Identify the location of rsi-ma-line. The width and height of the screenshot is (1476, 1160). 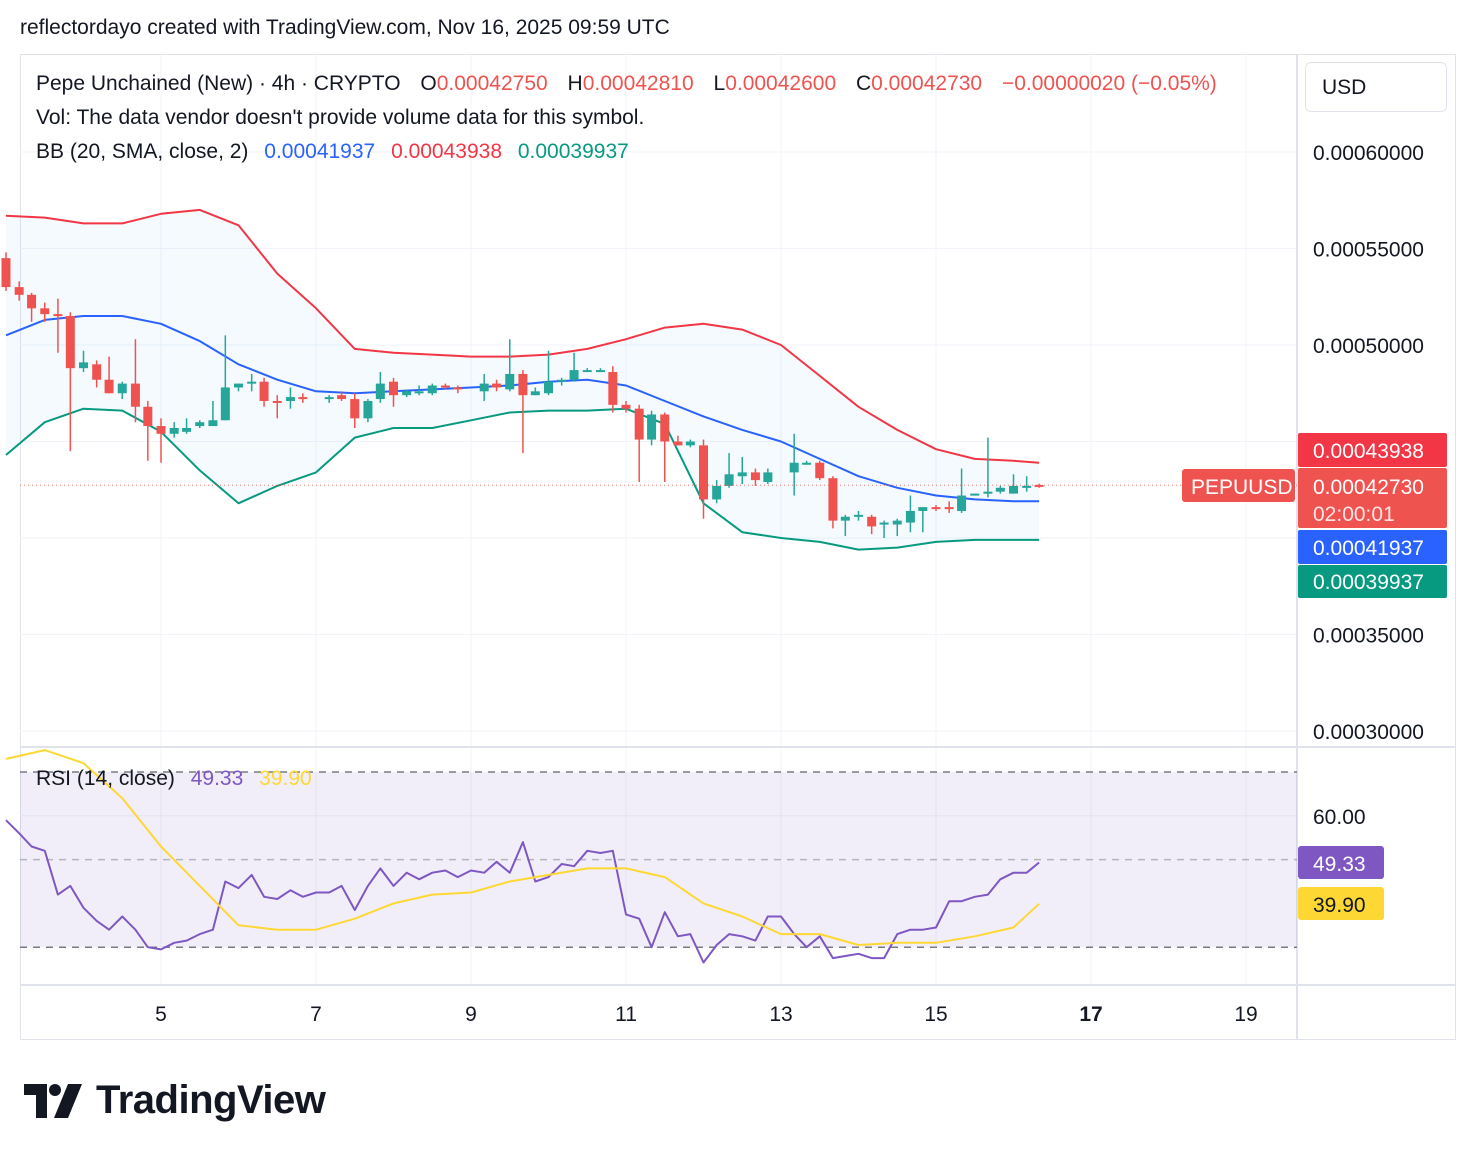
(522, 847).